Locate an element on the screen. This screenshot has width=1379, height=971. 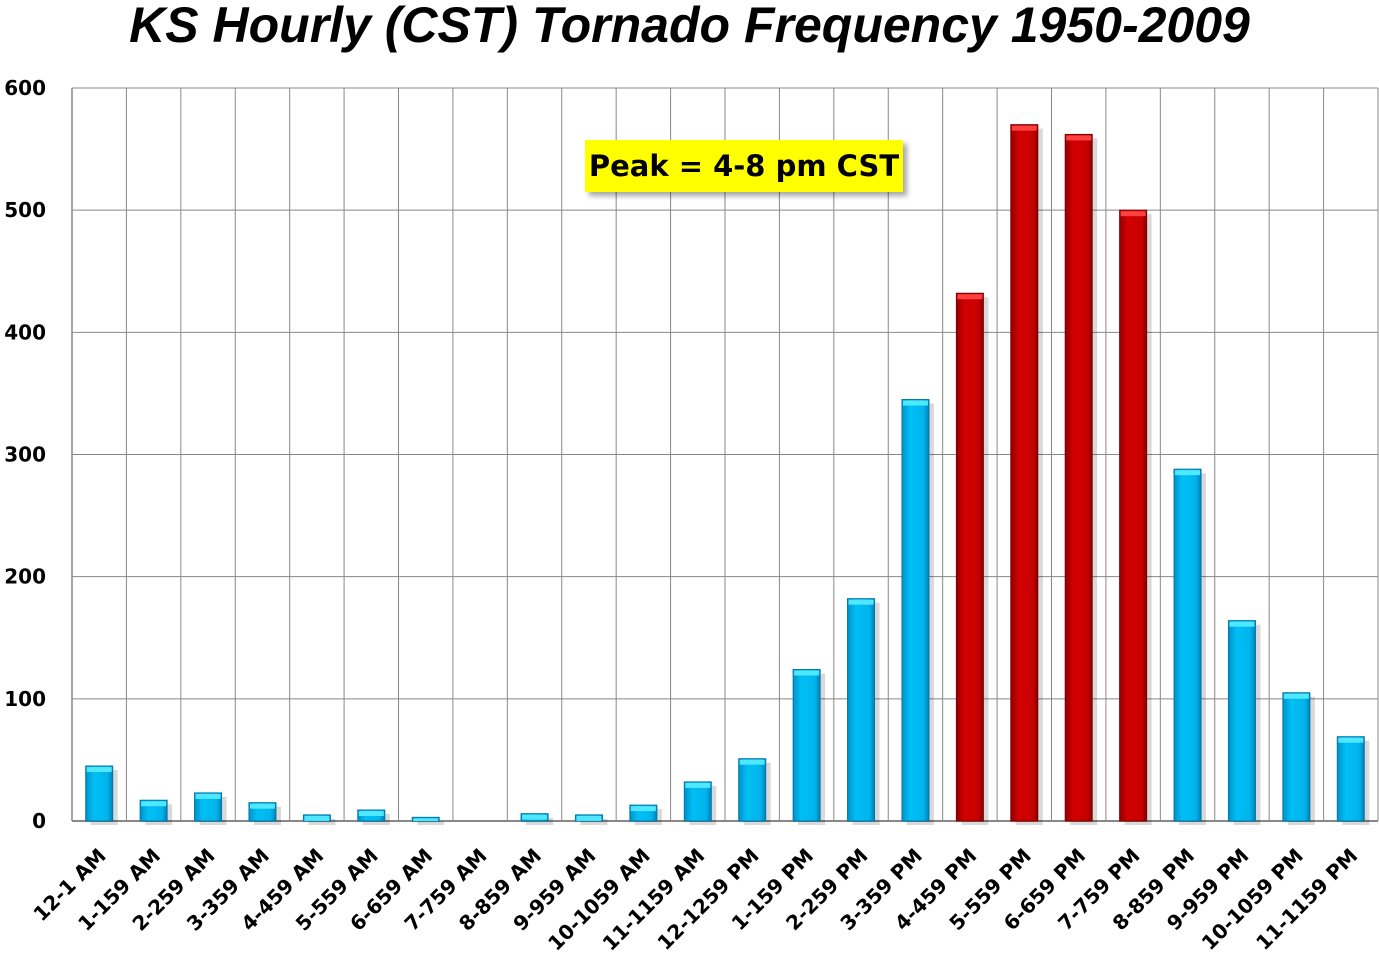
y-tick-label: 600 is located at coordinates (25, 88).